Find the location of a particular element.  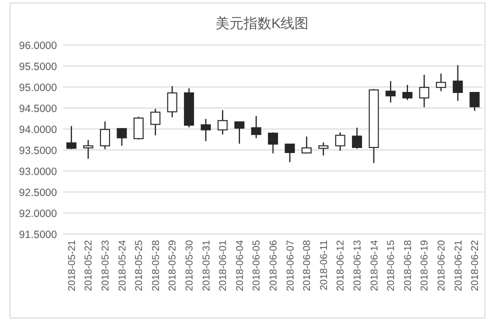

x-tick-label: 2018-06-01 is located at coordinates (224, 266).